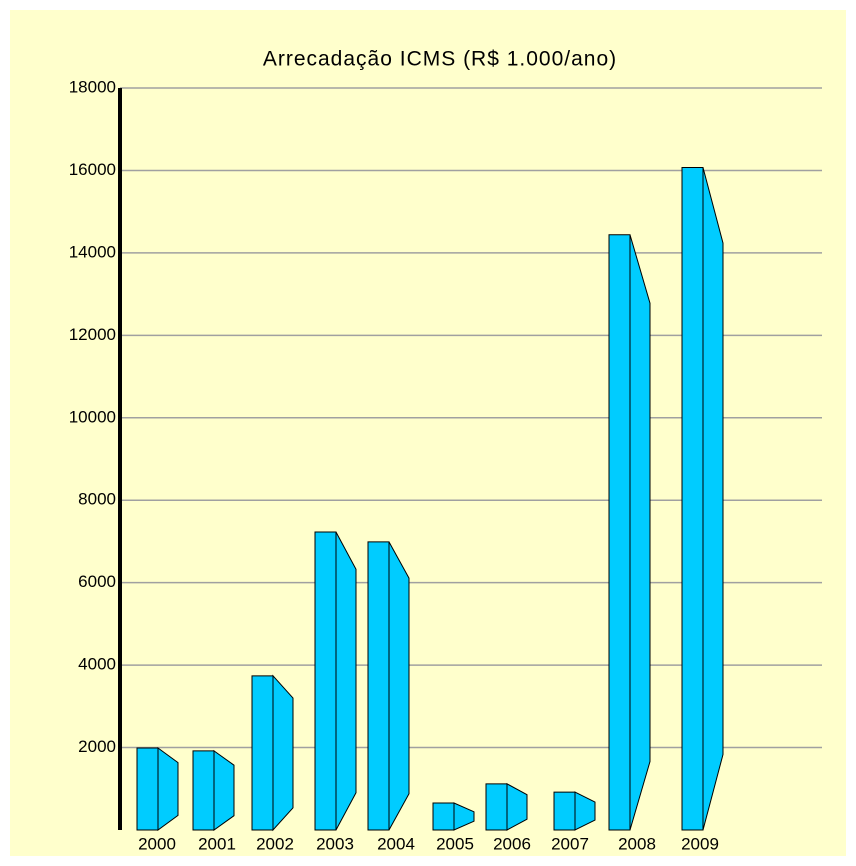 The width and height of the screenshot is (856, 866). What do you see at coordinates (97, 746) in the screenshot?
I see `y-tick-label: 2000` at bounding box center [97, 746].